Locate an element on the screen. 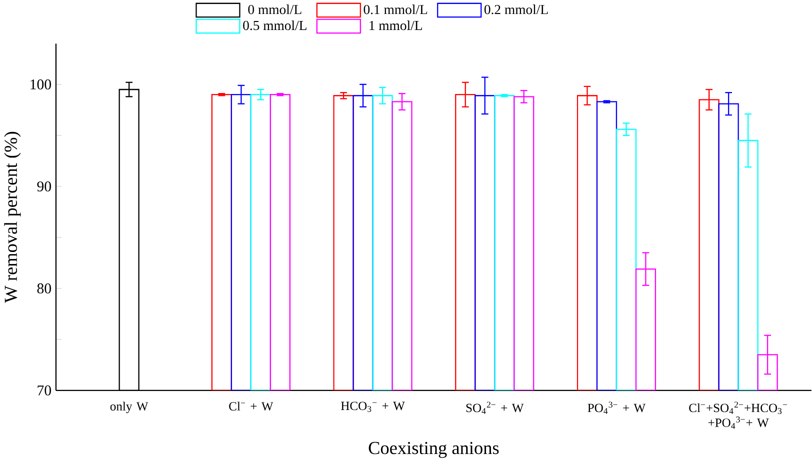  x-tick-label: Cl$^{−}$ + W is located at coordinates (251, 406).